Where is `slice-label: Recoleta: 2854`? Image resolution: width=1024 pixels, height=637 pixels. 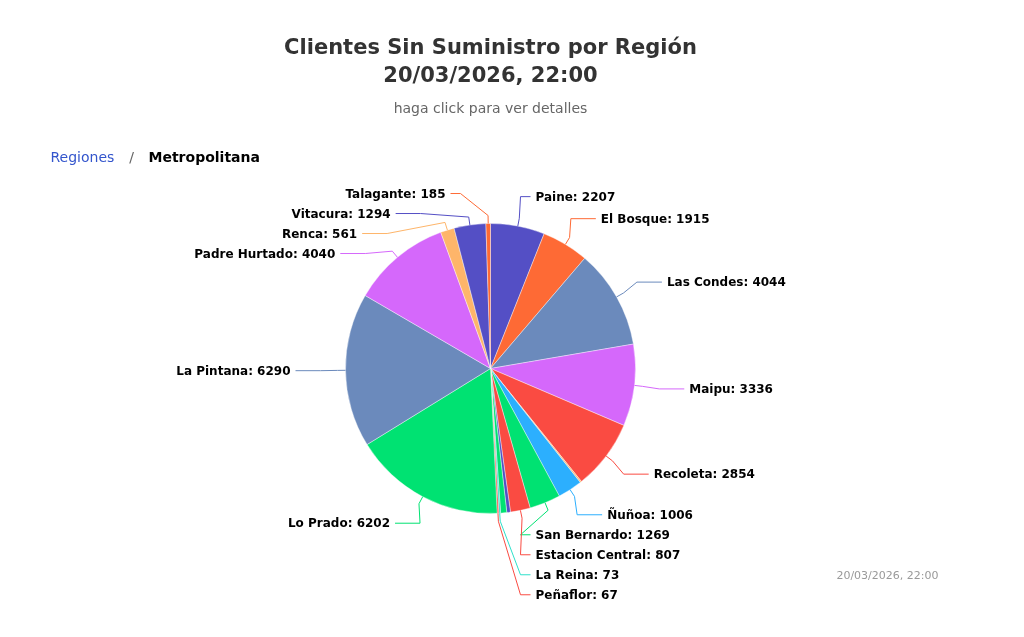 slice-label: Recoleta: 2854 is located at coordinates (704, 474).